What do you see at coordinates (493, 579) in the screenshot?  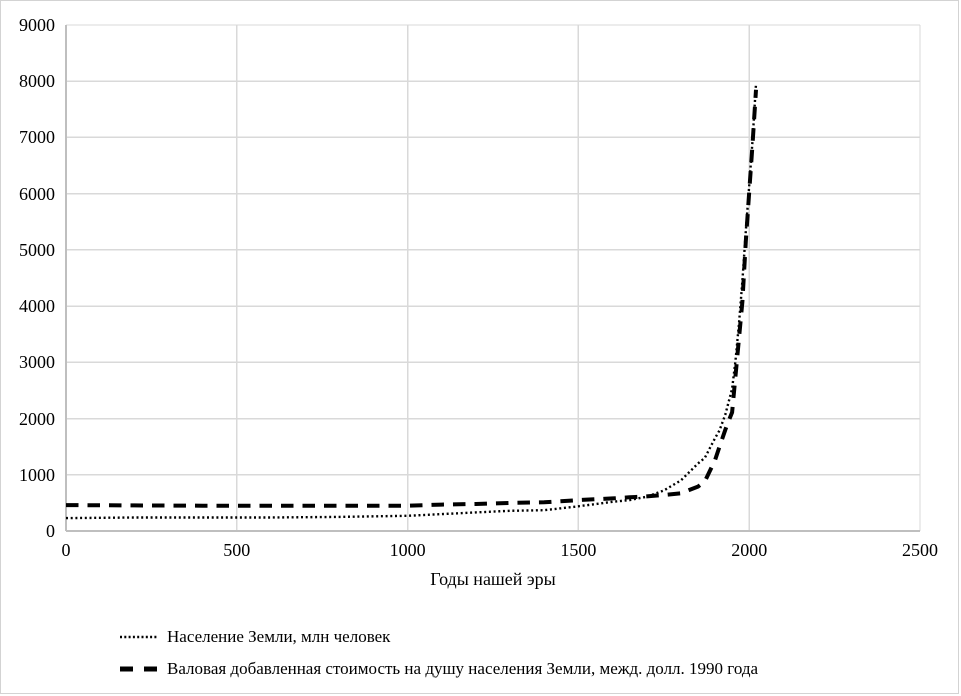 I see `x-axis-title: Годы нашей эры` at bounding box center [493, 579].